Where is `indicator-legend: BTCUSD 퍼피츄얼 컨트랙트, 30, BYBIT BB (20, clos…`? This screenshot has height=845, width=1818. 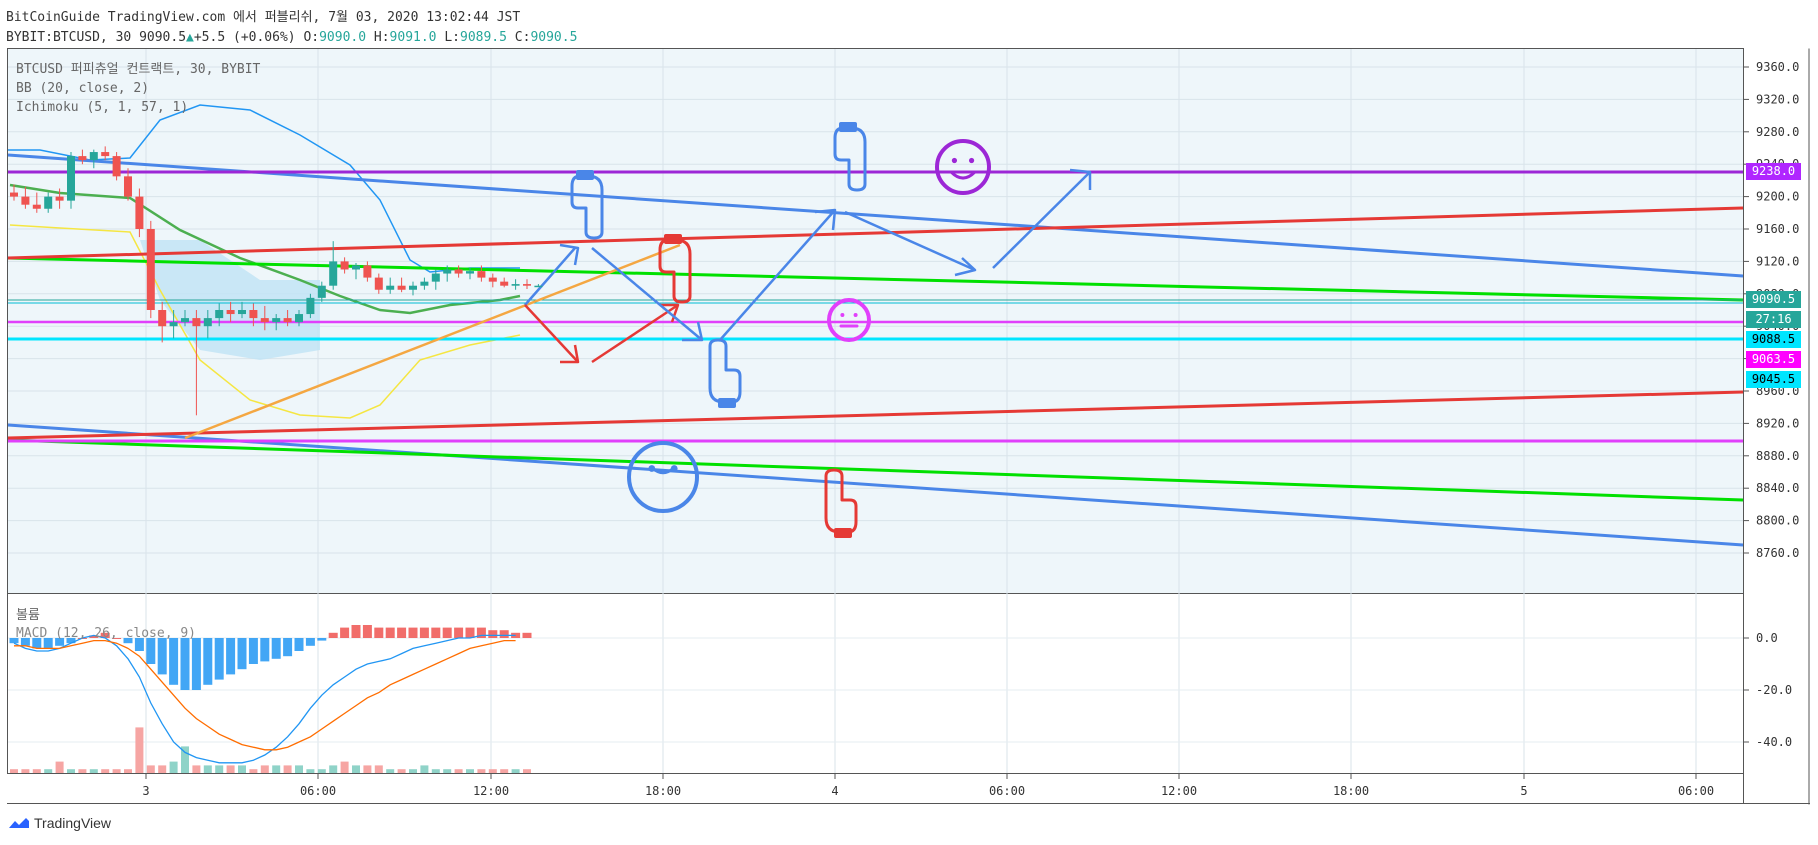
indicator-legend: BTCUSD 퍼피츄얼 컨트랙트, 30, BYBIT BB (20, clos… is located at coordinates (138, 88).